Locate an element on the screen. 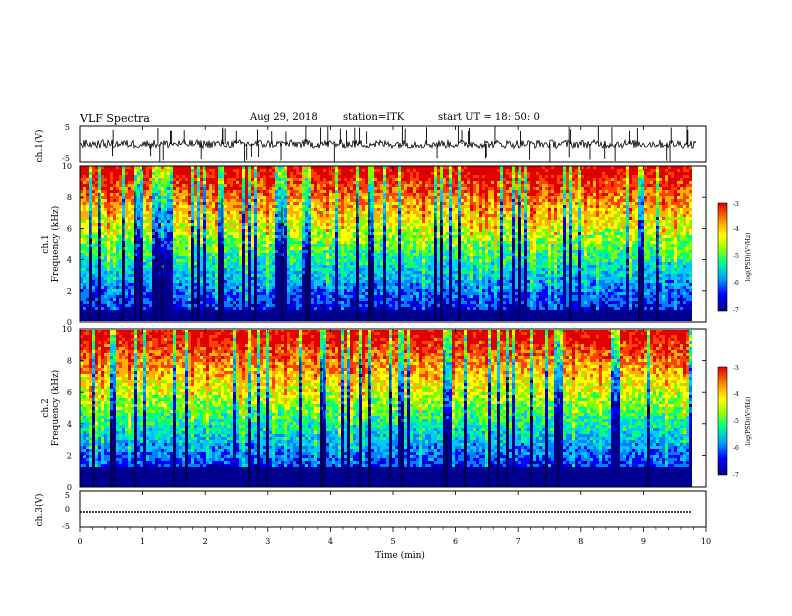 The width and height of the screenshot is (792, 616). time-tick-label: 0 is located at coordinates (79, 541).